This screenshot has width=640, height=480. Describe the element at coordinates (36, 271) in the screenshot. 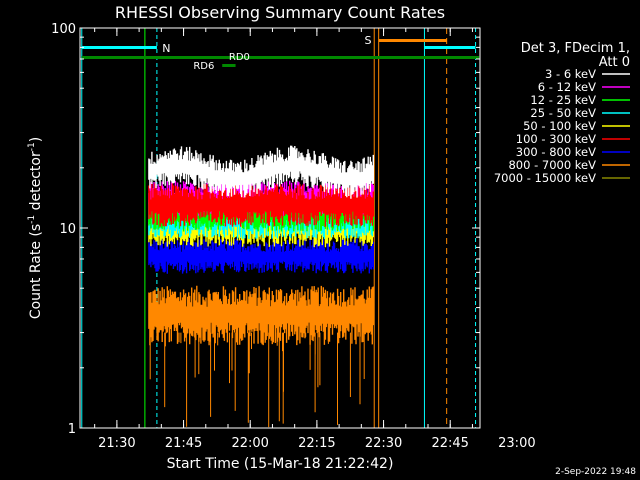

I see `y-axis-label-part1: Count Rate (s` at that location.